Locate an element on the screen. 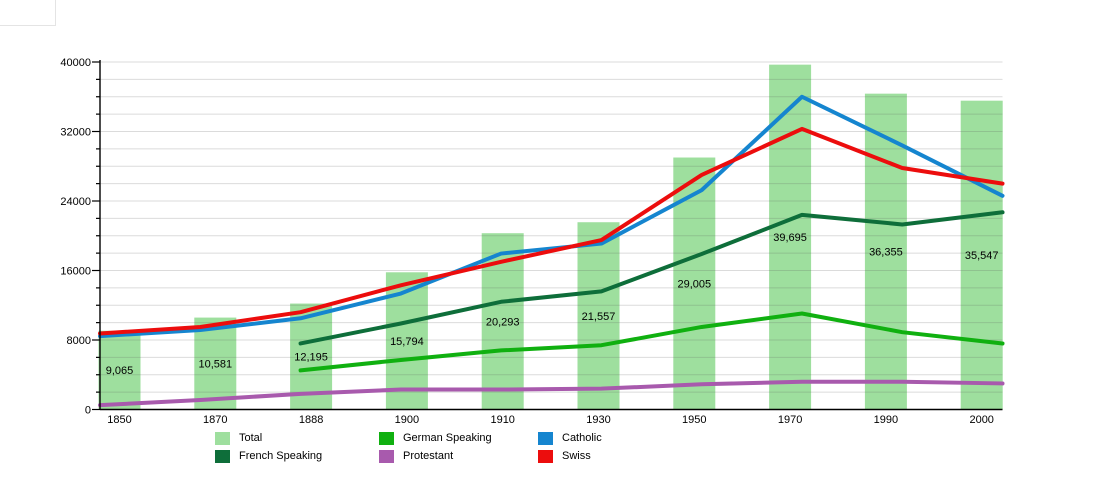 The image size is (1100, 500). y-tick-label: 8000 is located at coordinates (79, 341).